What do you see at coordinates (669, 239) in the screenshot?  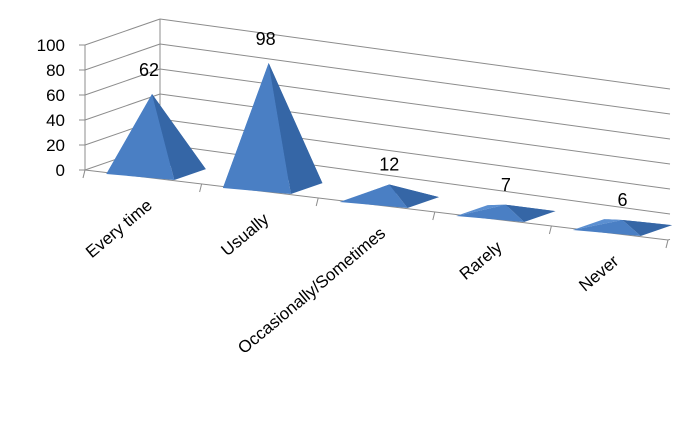 I see `floor-right-edge` at bounding box center [669, 239].